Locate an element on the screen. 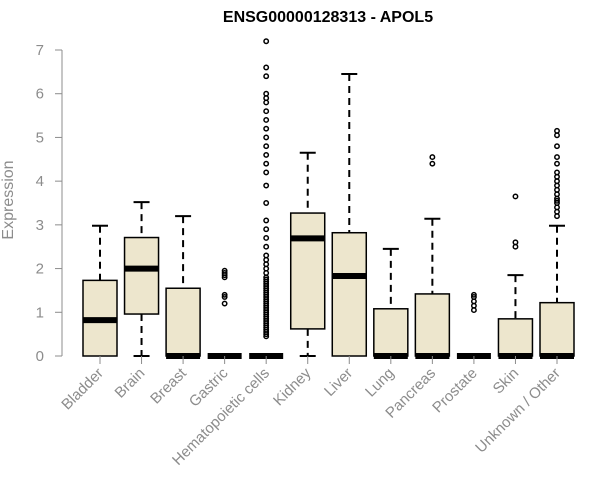 The image size is (600, 500). box-liver is located at coordinates (349, 215).